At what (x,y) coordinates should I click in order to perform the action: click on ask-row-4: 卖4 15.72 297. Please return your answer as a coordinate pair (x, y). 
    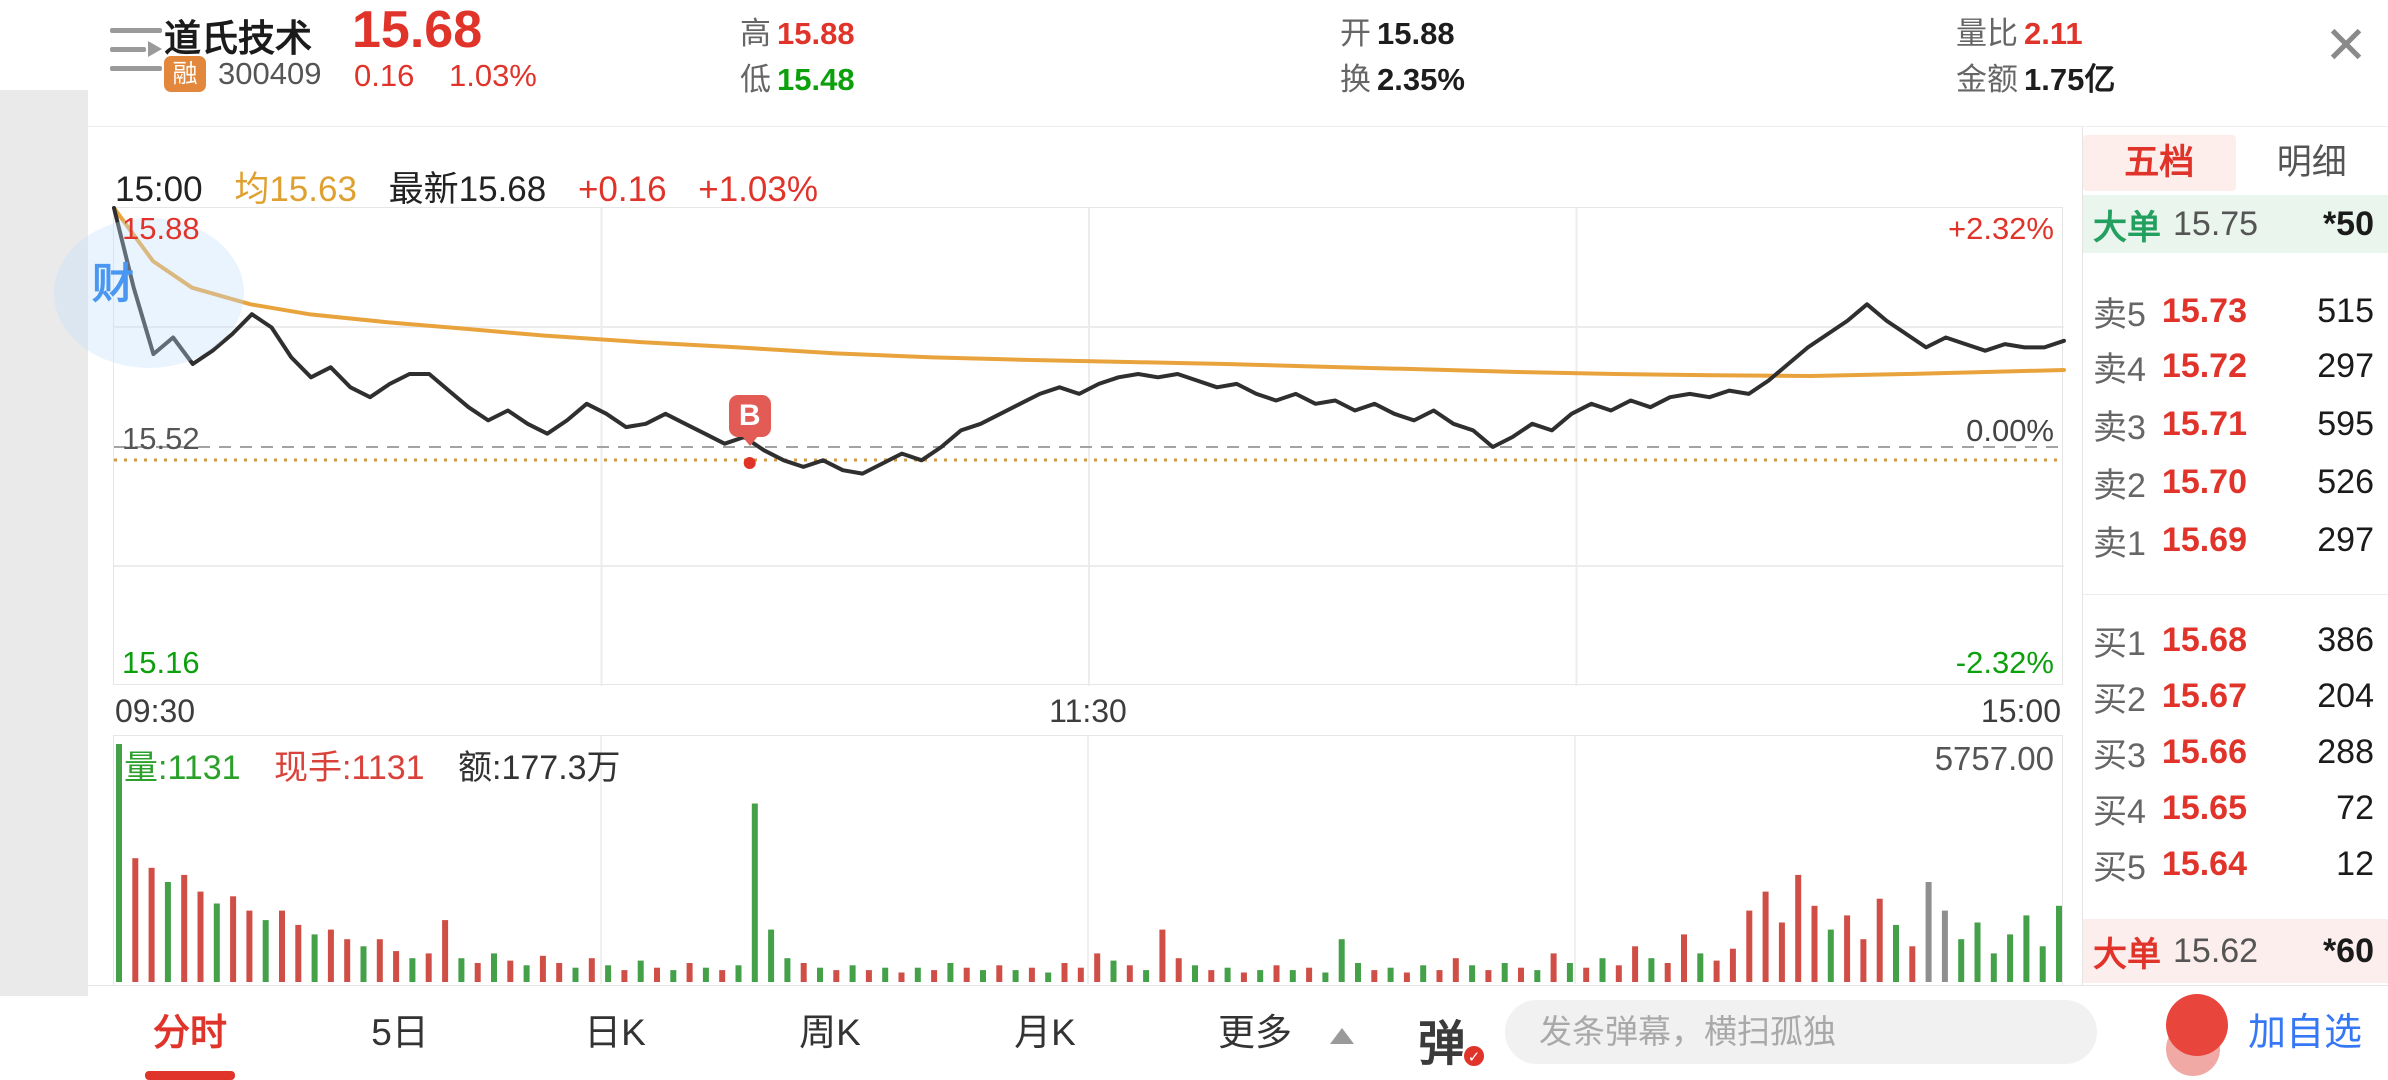
    Looking at the image, I should click on (2235, 366).